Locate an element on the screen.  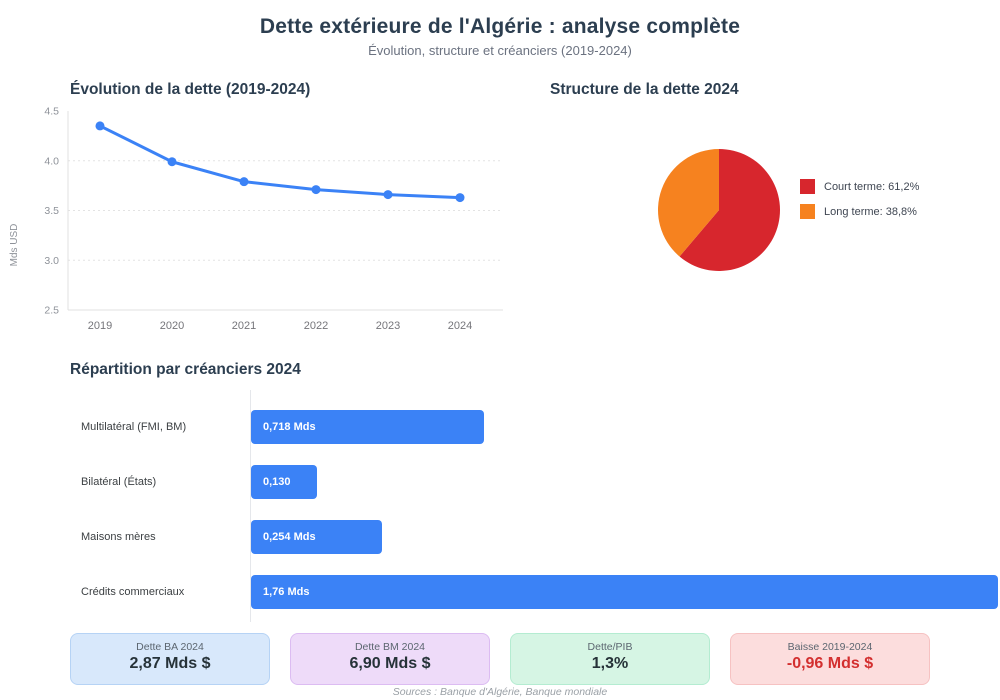
bar-3: 0,254 Mds is located at coordinates (316, 537).